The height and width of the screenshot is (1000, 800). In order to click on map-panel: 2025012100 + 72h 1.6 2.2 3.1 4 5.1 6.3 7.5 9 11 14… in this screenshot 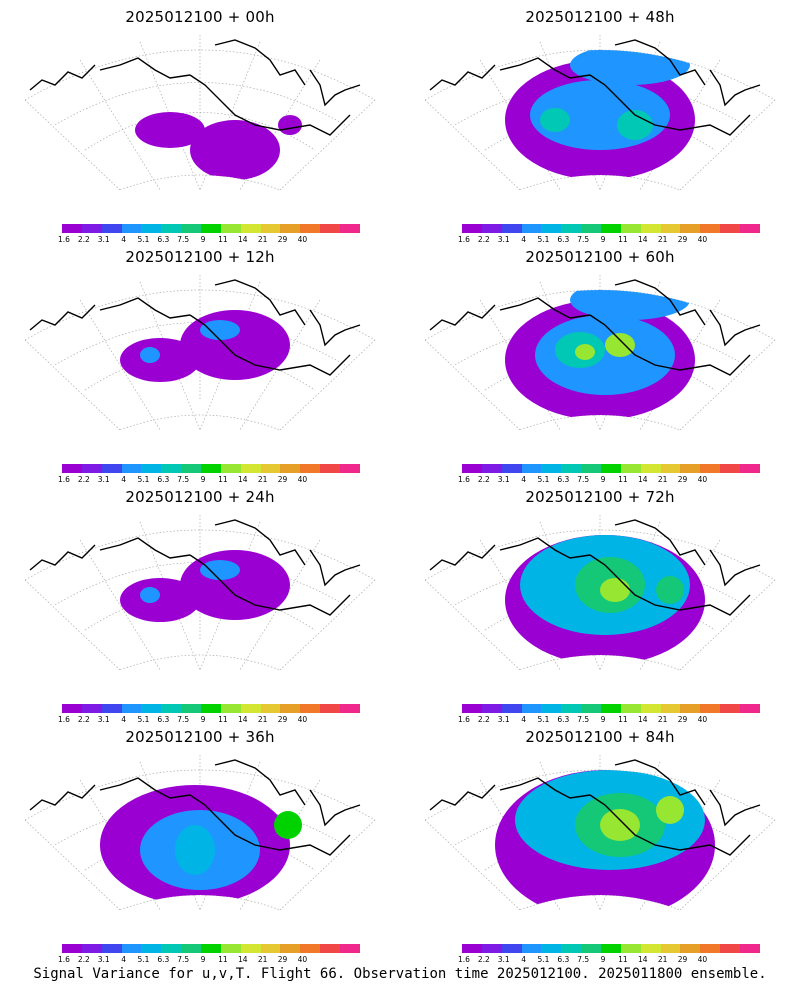, I will do `click(600, 602)`.